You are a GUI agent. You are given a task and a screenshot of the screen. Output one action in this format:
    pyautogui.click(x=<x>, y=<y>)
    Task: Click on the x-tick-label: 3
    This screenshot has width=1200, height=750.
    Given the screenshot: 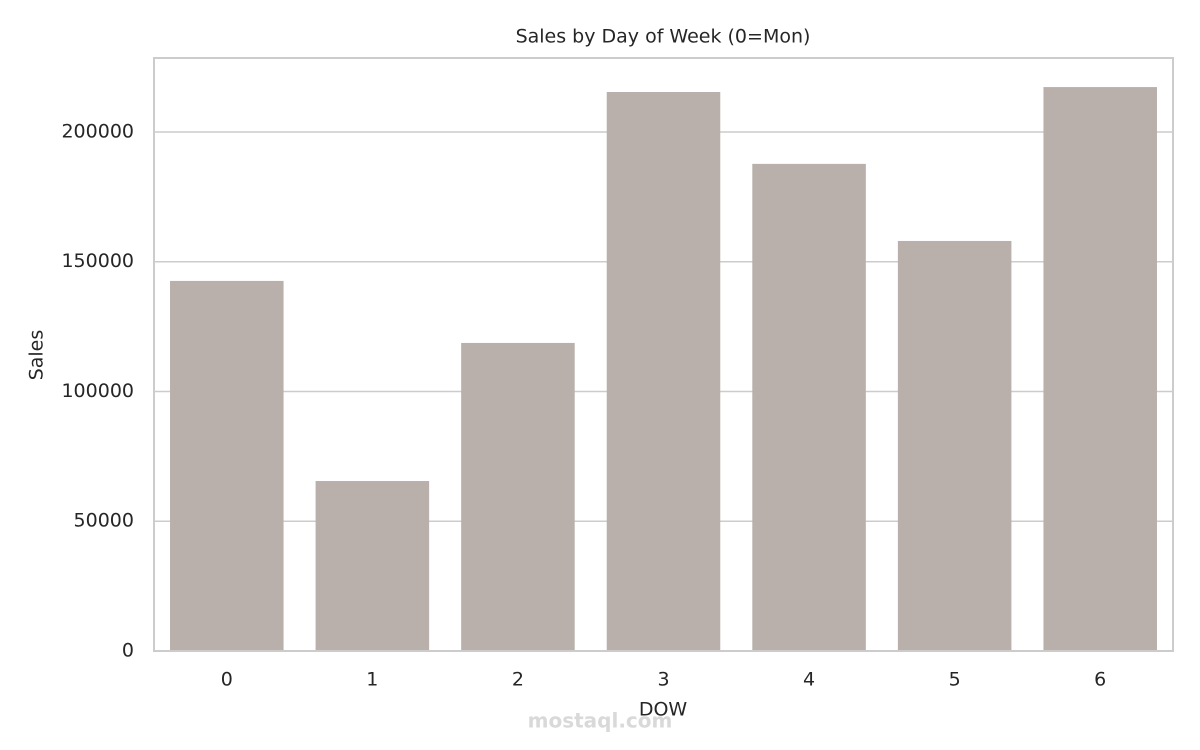 What is the action you would take?
    pyautogui.click(x=663, y=680)
    